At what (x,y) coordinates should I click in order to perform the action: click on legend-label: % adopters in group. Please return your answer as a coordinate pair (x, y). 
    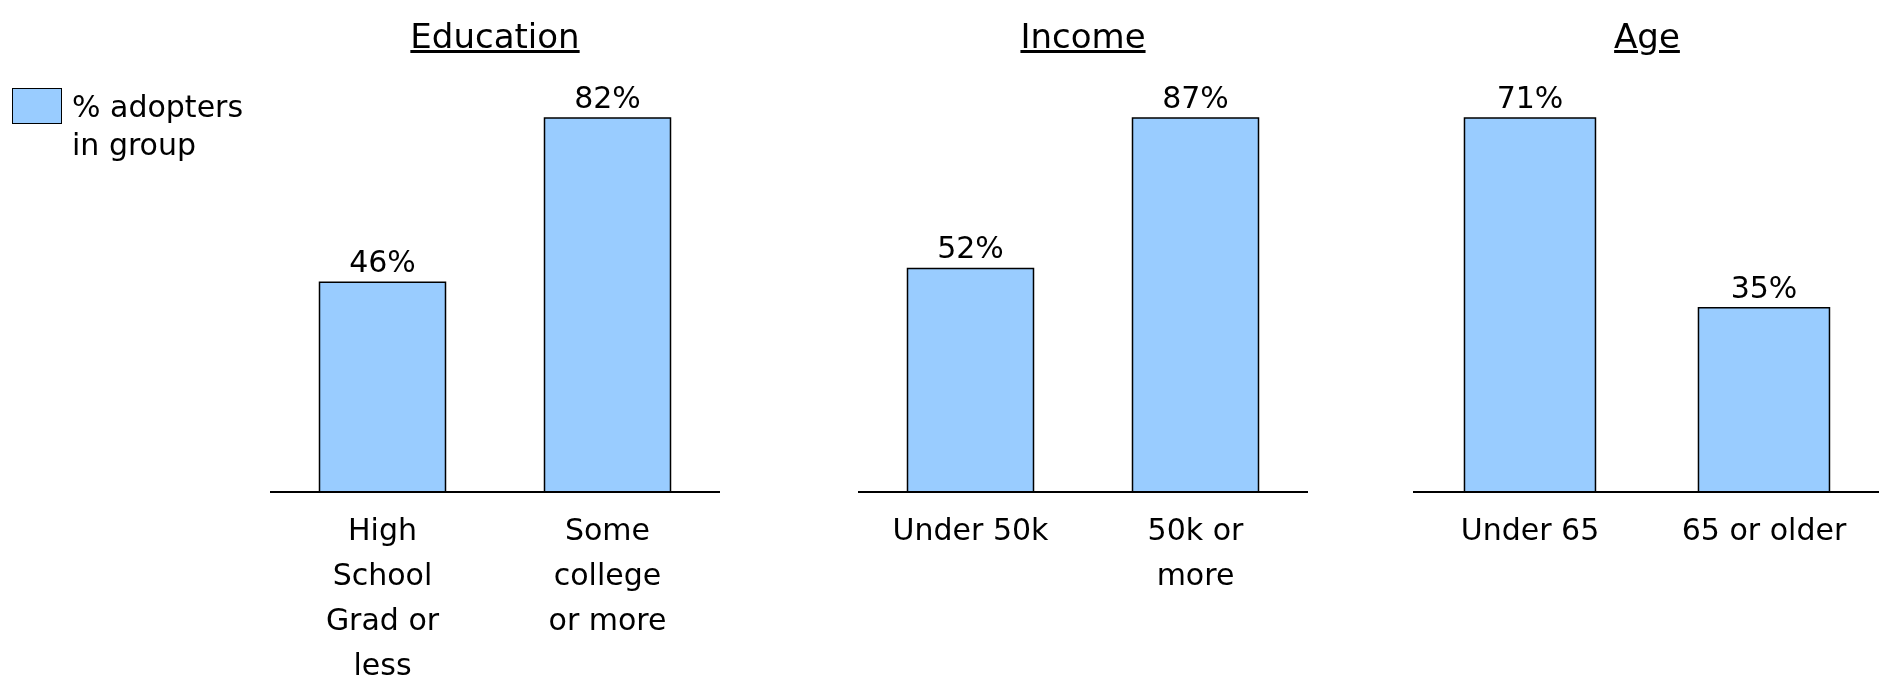
    Looking at the image, I should click on (158, 126).